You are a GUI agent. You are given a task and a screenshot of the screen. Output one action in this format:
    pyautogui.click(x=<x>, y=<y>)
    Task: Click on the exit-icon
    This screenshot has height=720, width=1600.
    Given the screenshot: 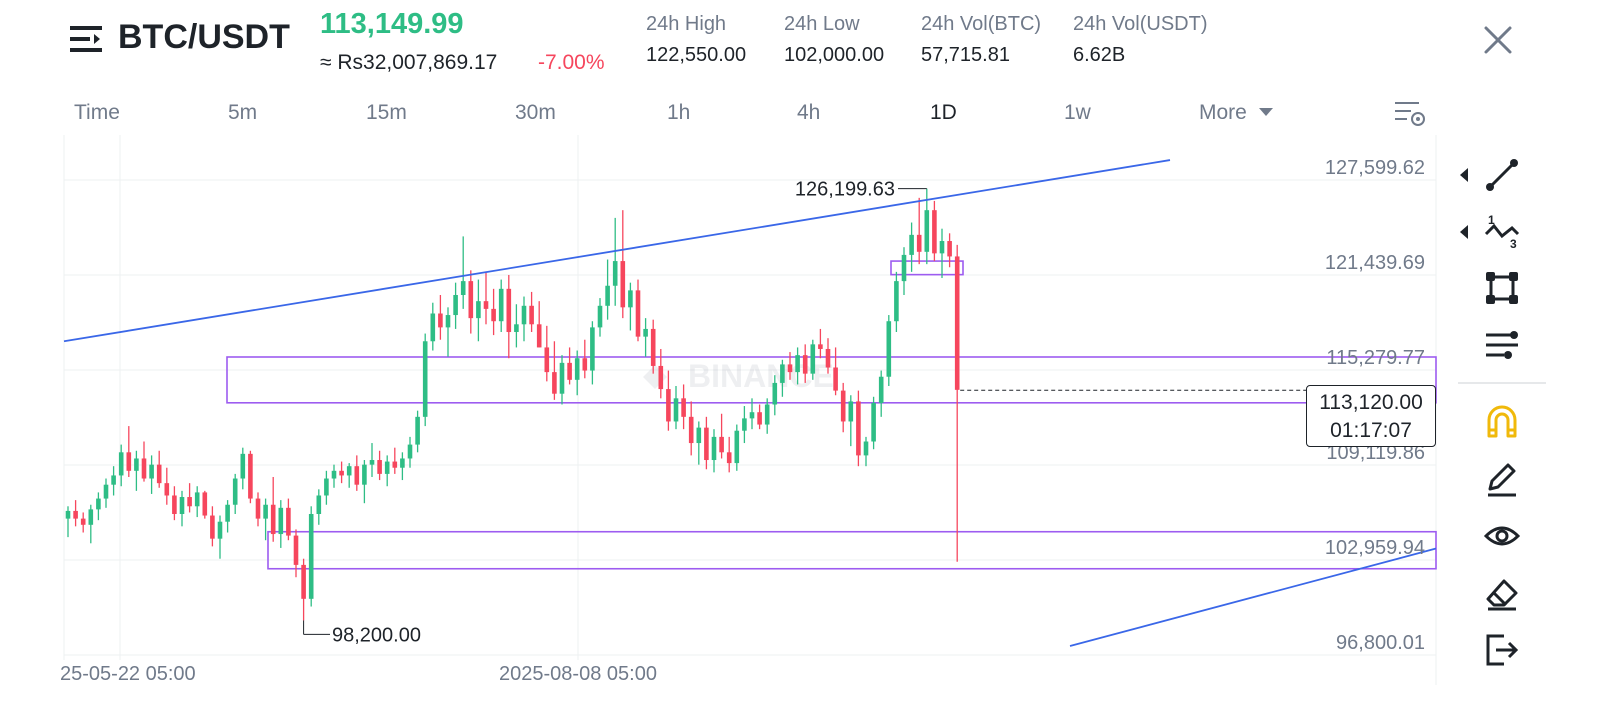 What is the action you would take?
    pyautogui.click(x=1502, y=650)
    